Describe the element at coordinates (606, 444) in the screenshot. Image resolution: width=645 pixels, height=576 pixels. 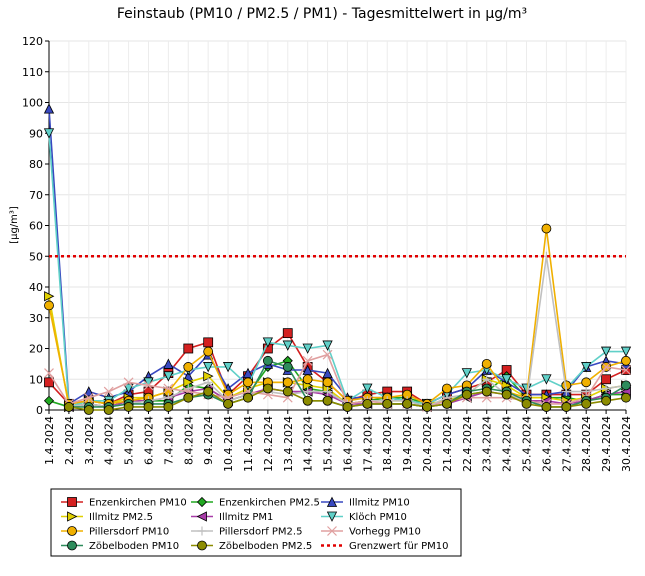
I see `x-tick-label: 29.4.2024` at that location.